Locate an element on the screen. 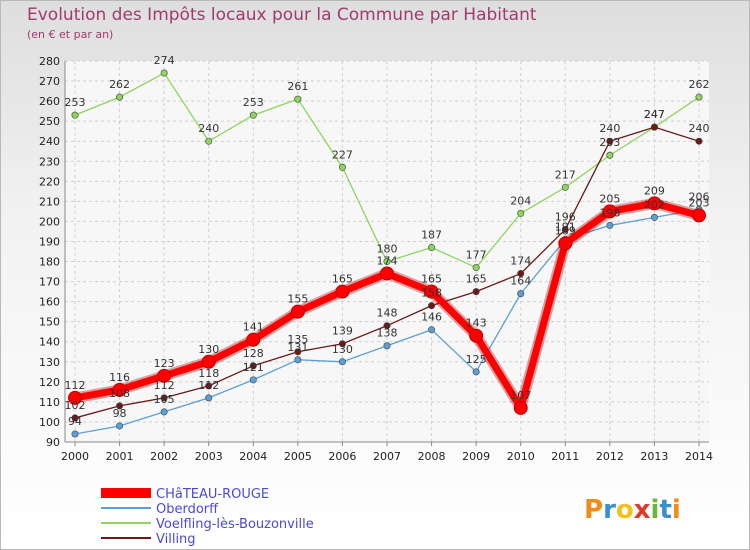 This screenshot has width=750, height=550. x-tick-label: 2011 is located at coordinates (565, 456).